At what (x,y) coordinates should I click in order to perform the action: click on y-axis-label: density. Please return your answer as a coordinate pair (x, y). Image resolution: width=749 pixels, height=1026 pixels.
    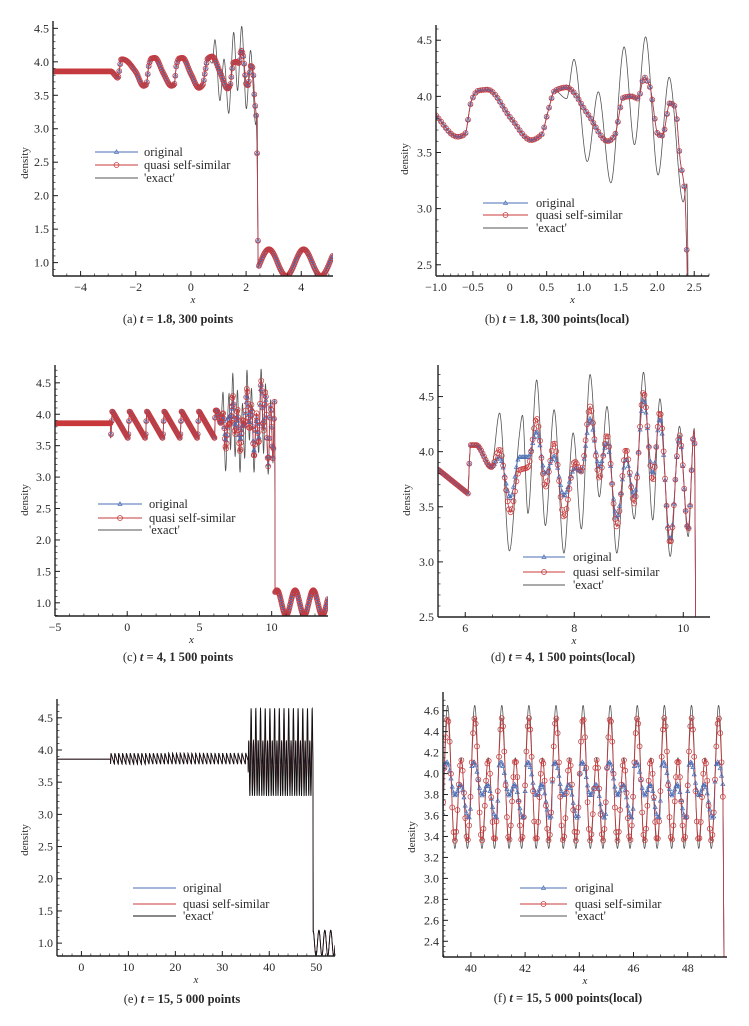
    Looking at the image, I should click on (407, 500).